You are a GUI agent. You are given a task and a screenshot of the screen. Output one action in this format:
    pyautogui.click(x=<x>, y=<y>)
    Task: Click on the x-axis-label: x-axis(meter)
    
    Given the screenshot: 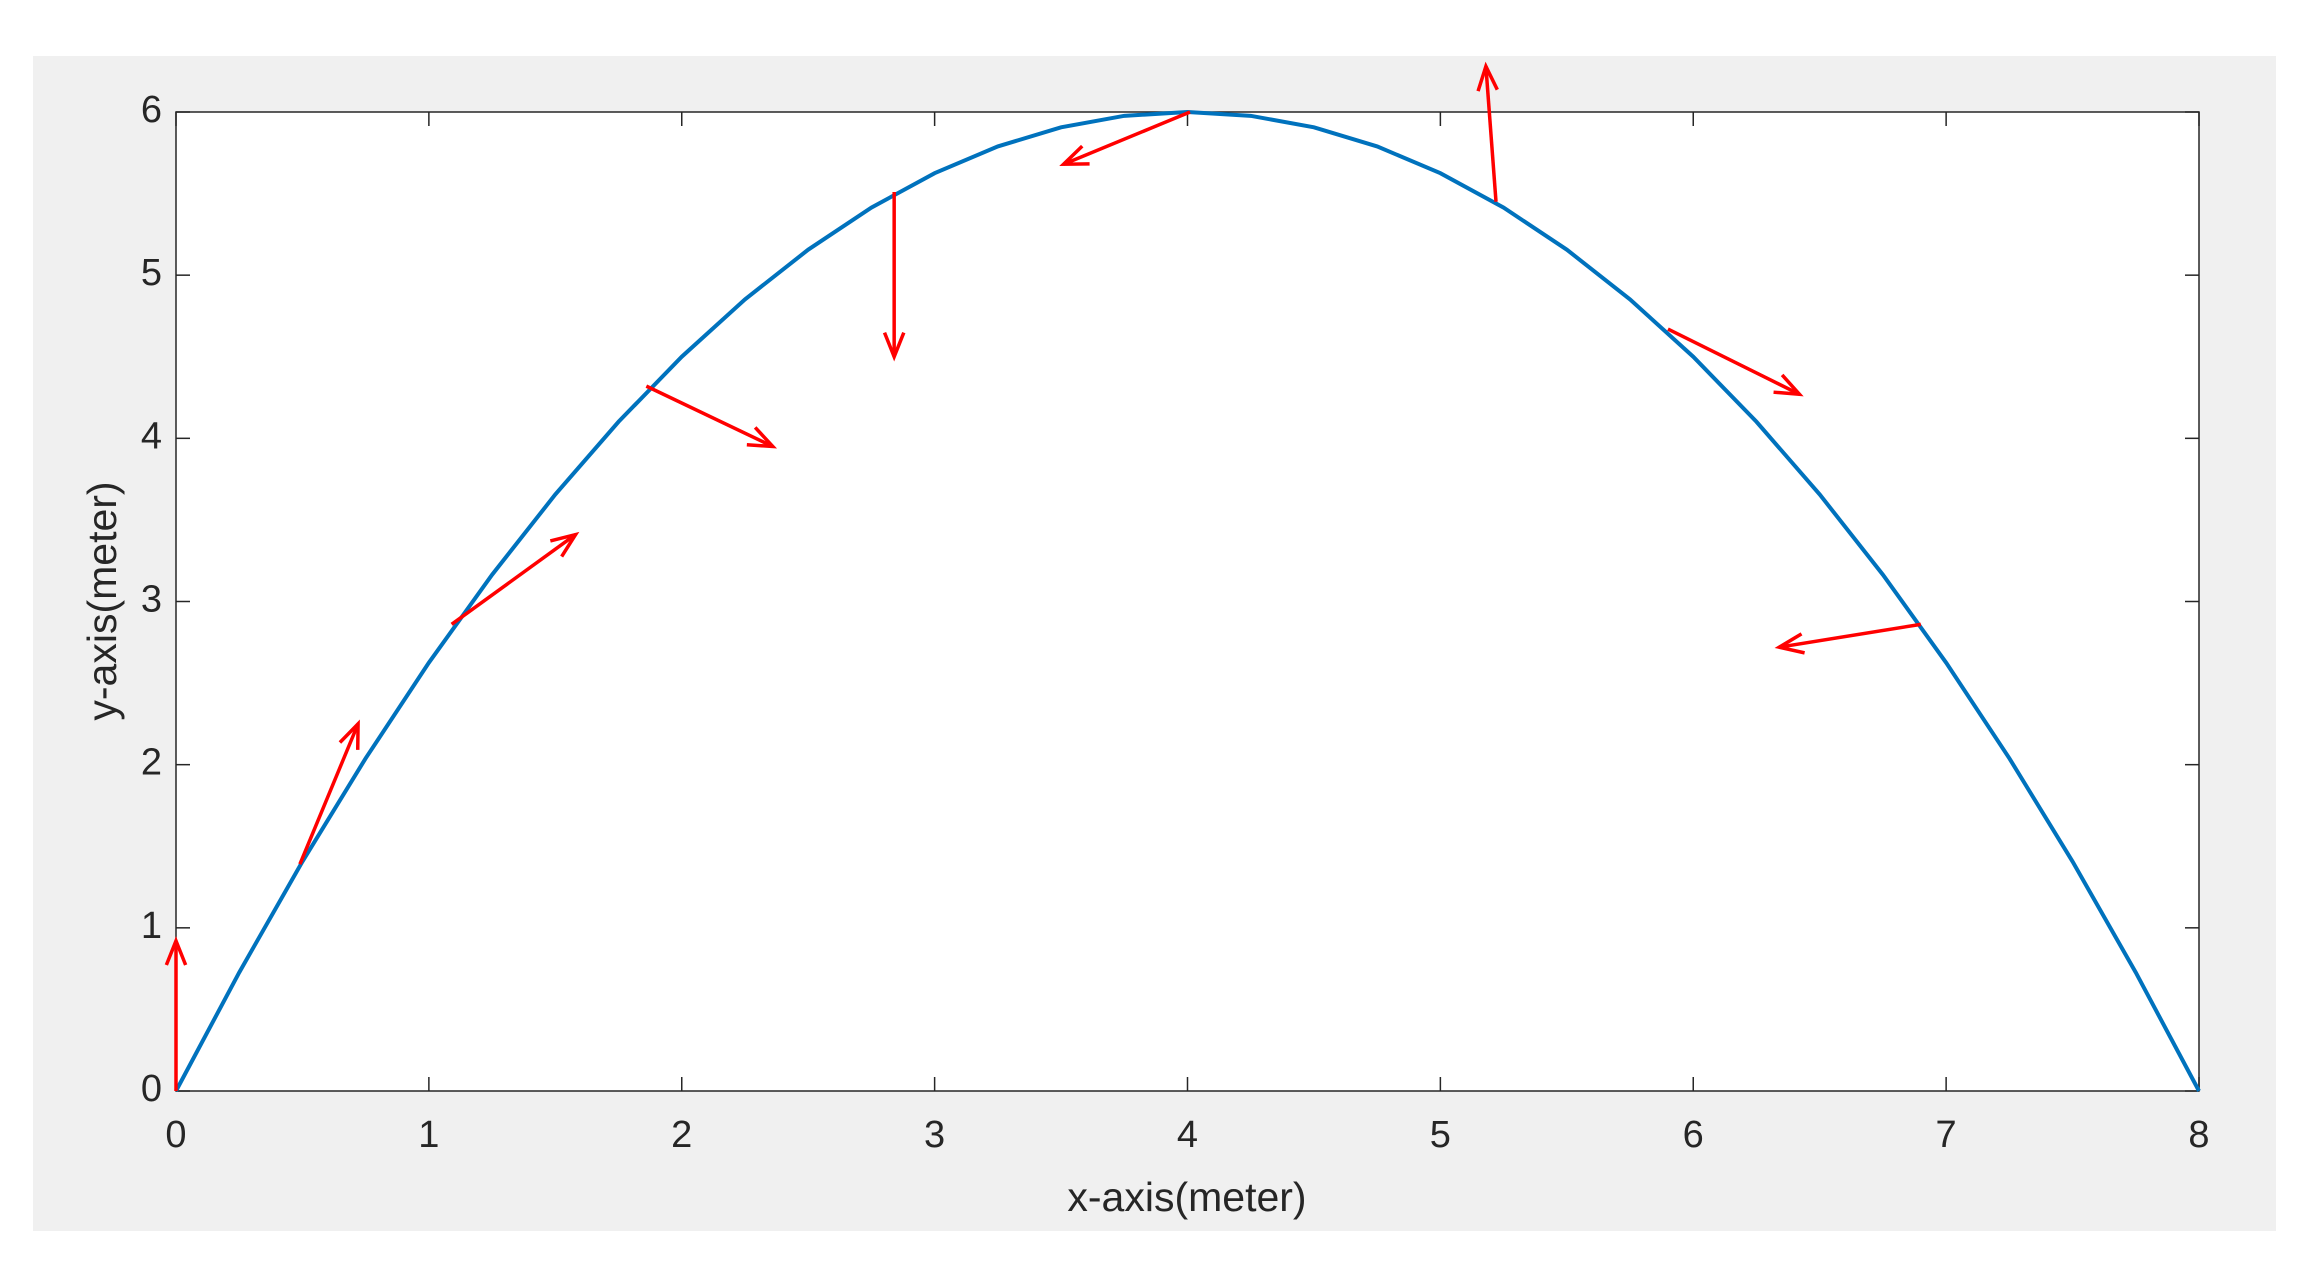 What is the action you would take?
    pyautogui.click(x=1186, y=1197)
    